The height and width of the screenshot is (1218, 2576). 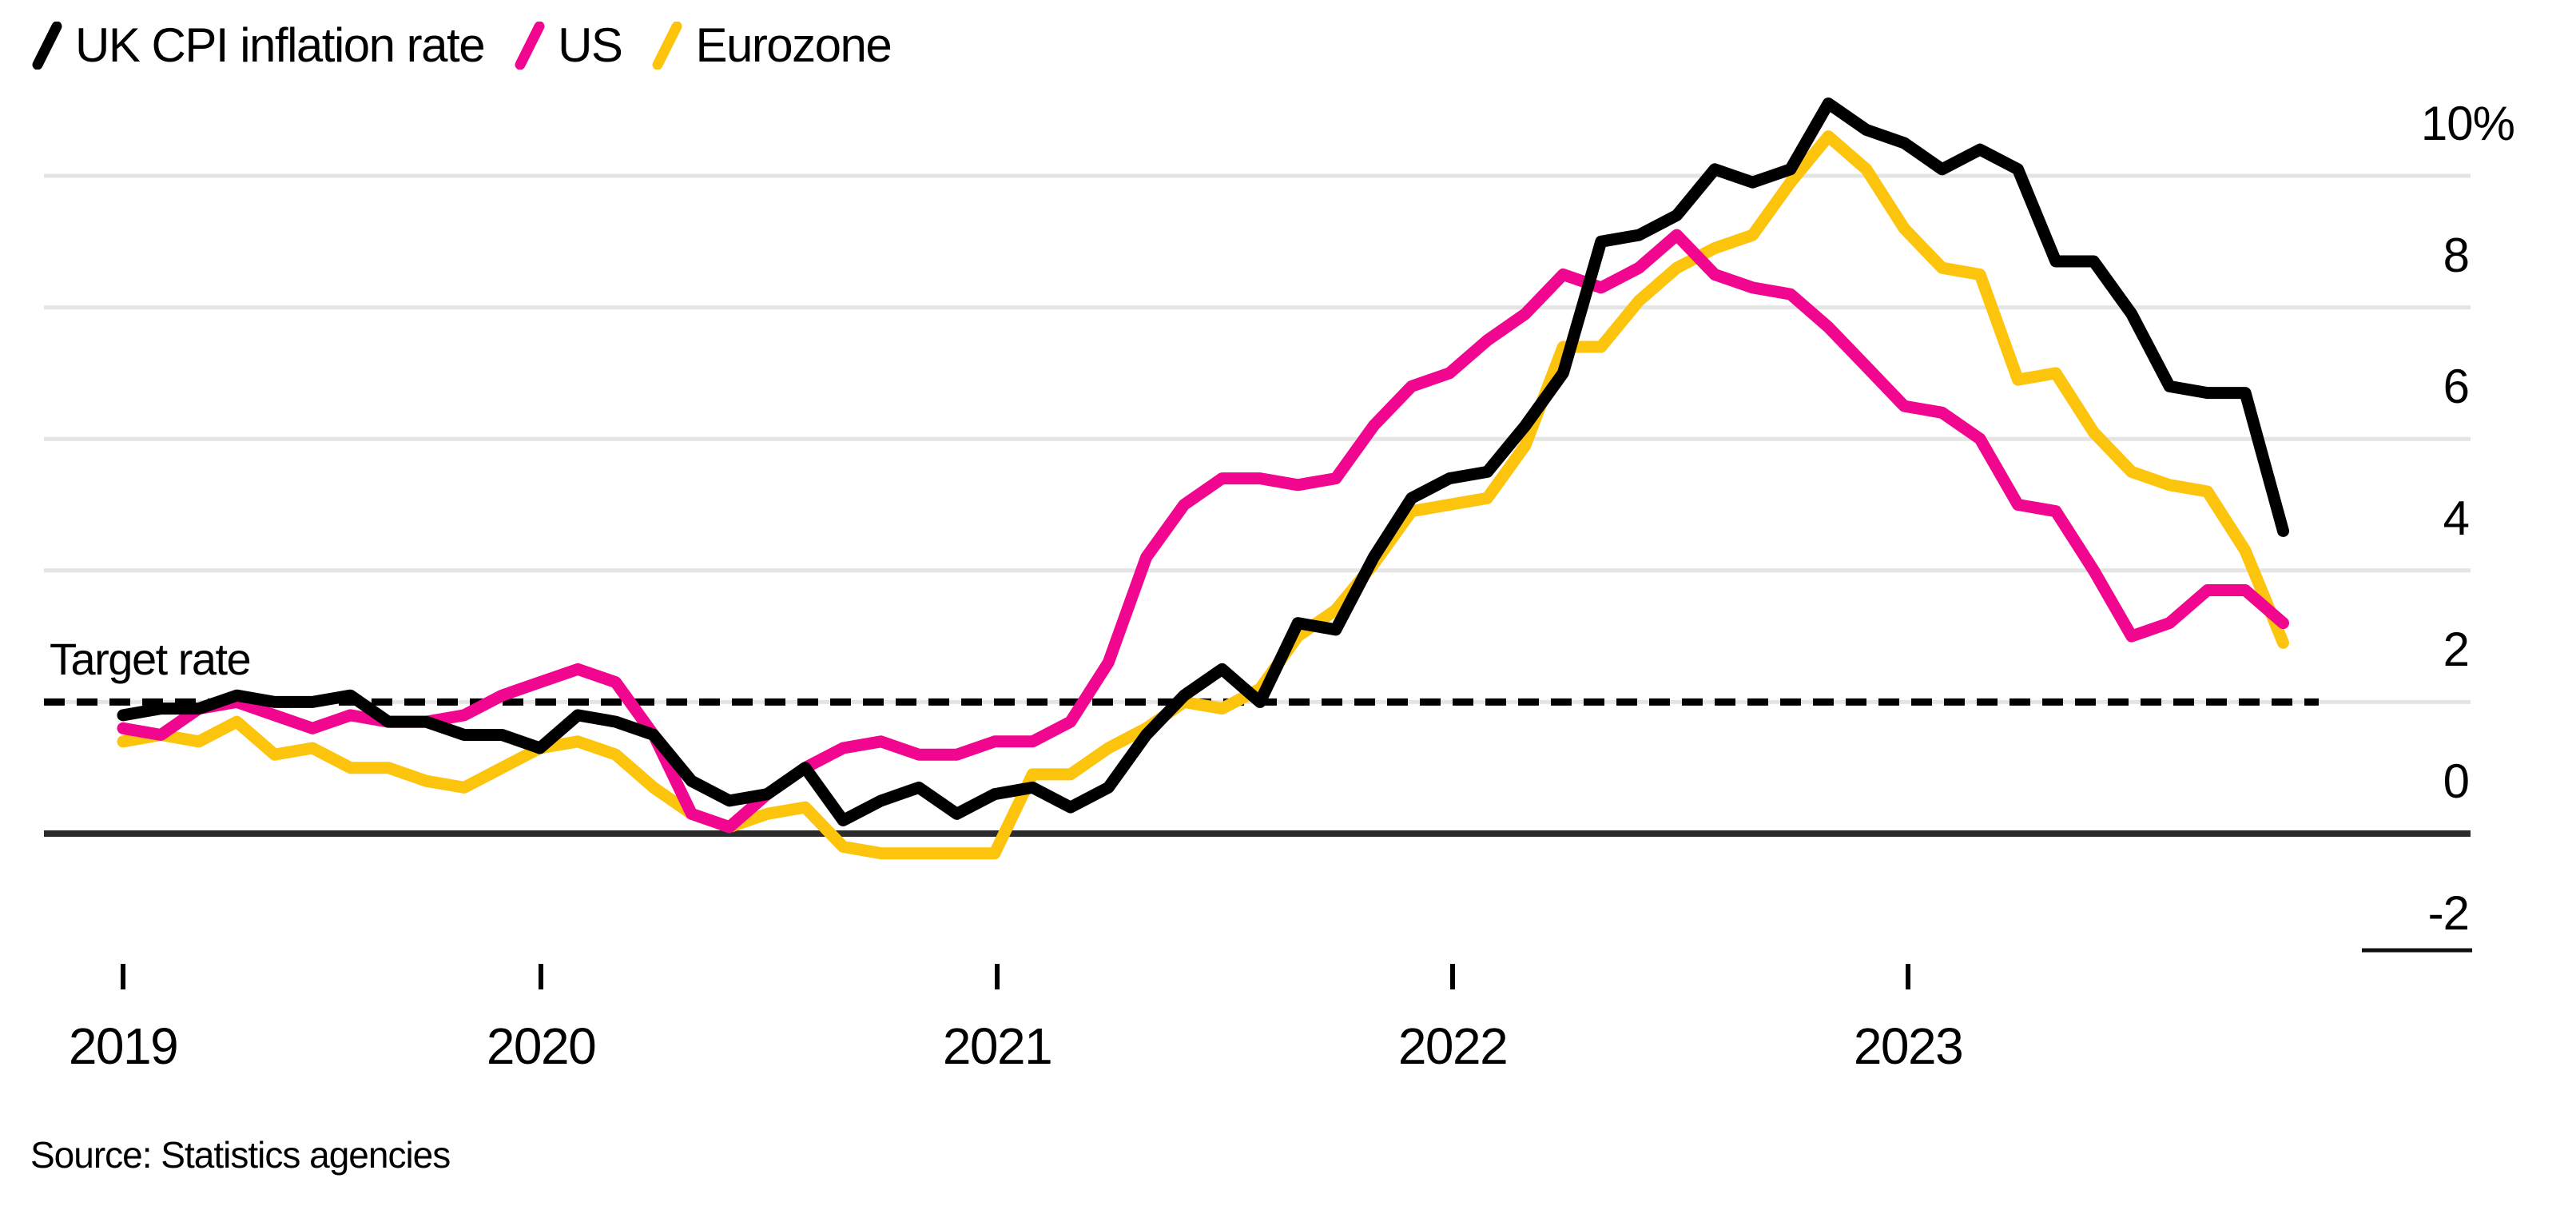 I want to click on legend-item-uk: UK CPI inflation rate, so click(x=259, y=45).